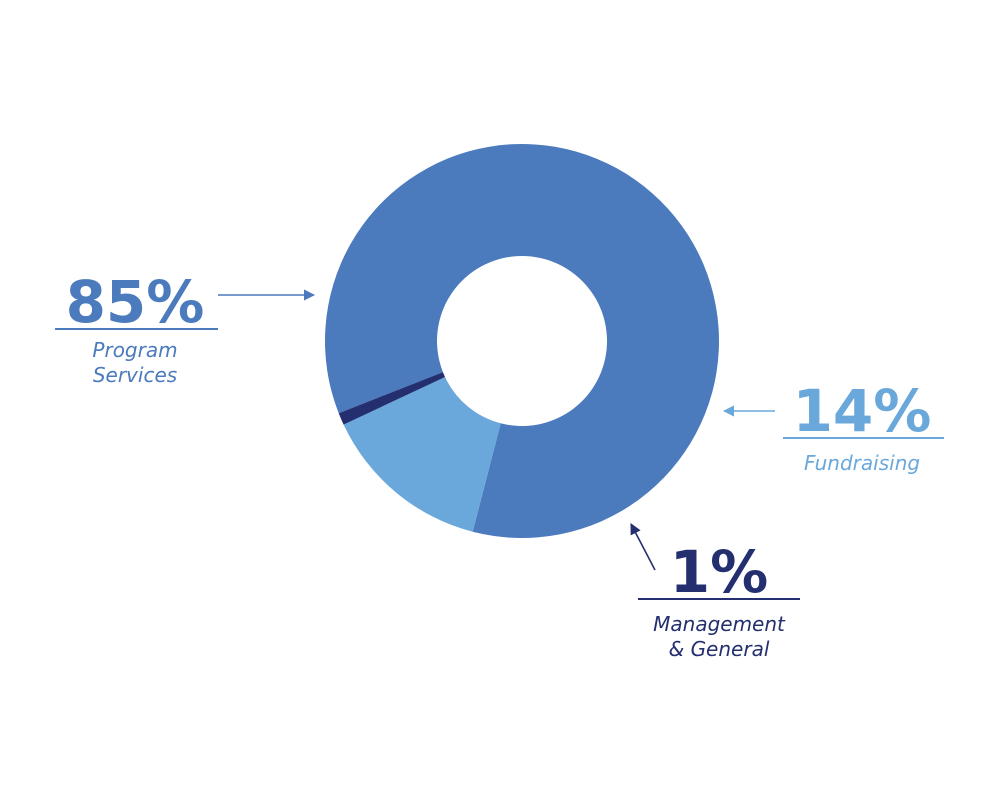 The width and height of the screenshot is (1000, 800). Describe the element at coordinates (862, 463) in the screenshot. I see `category-label-fundraising: Fundraising` at that location.